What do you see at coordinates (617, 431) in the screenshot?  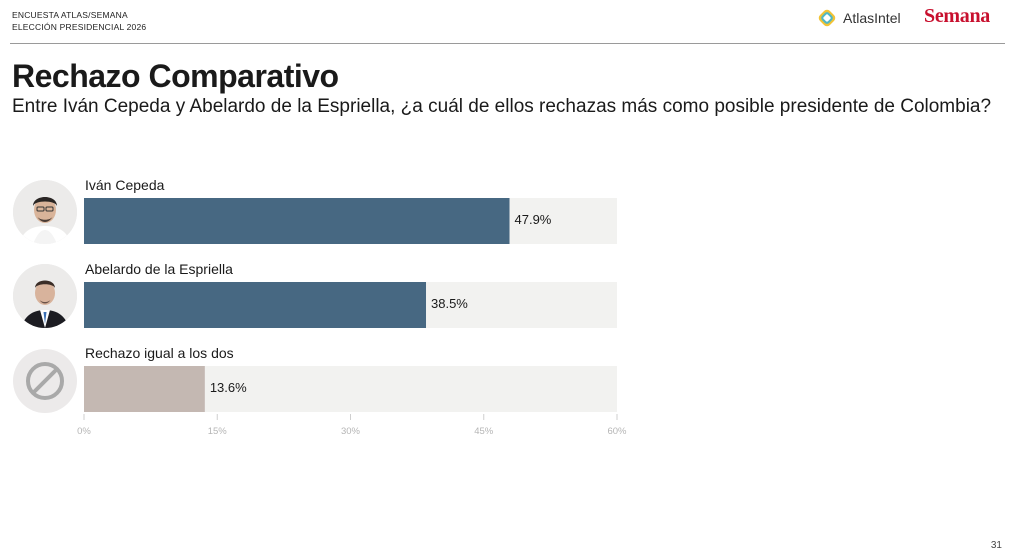 I see `x-tick-label: 60%` at bounding box center [617, 431].